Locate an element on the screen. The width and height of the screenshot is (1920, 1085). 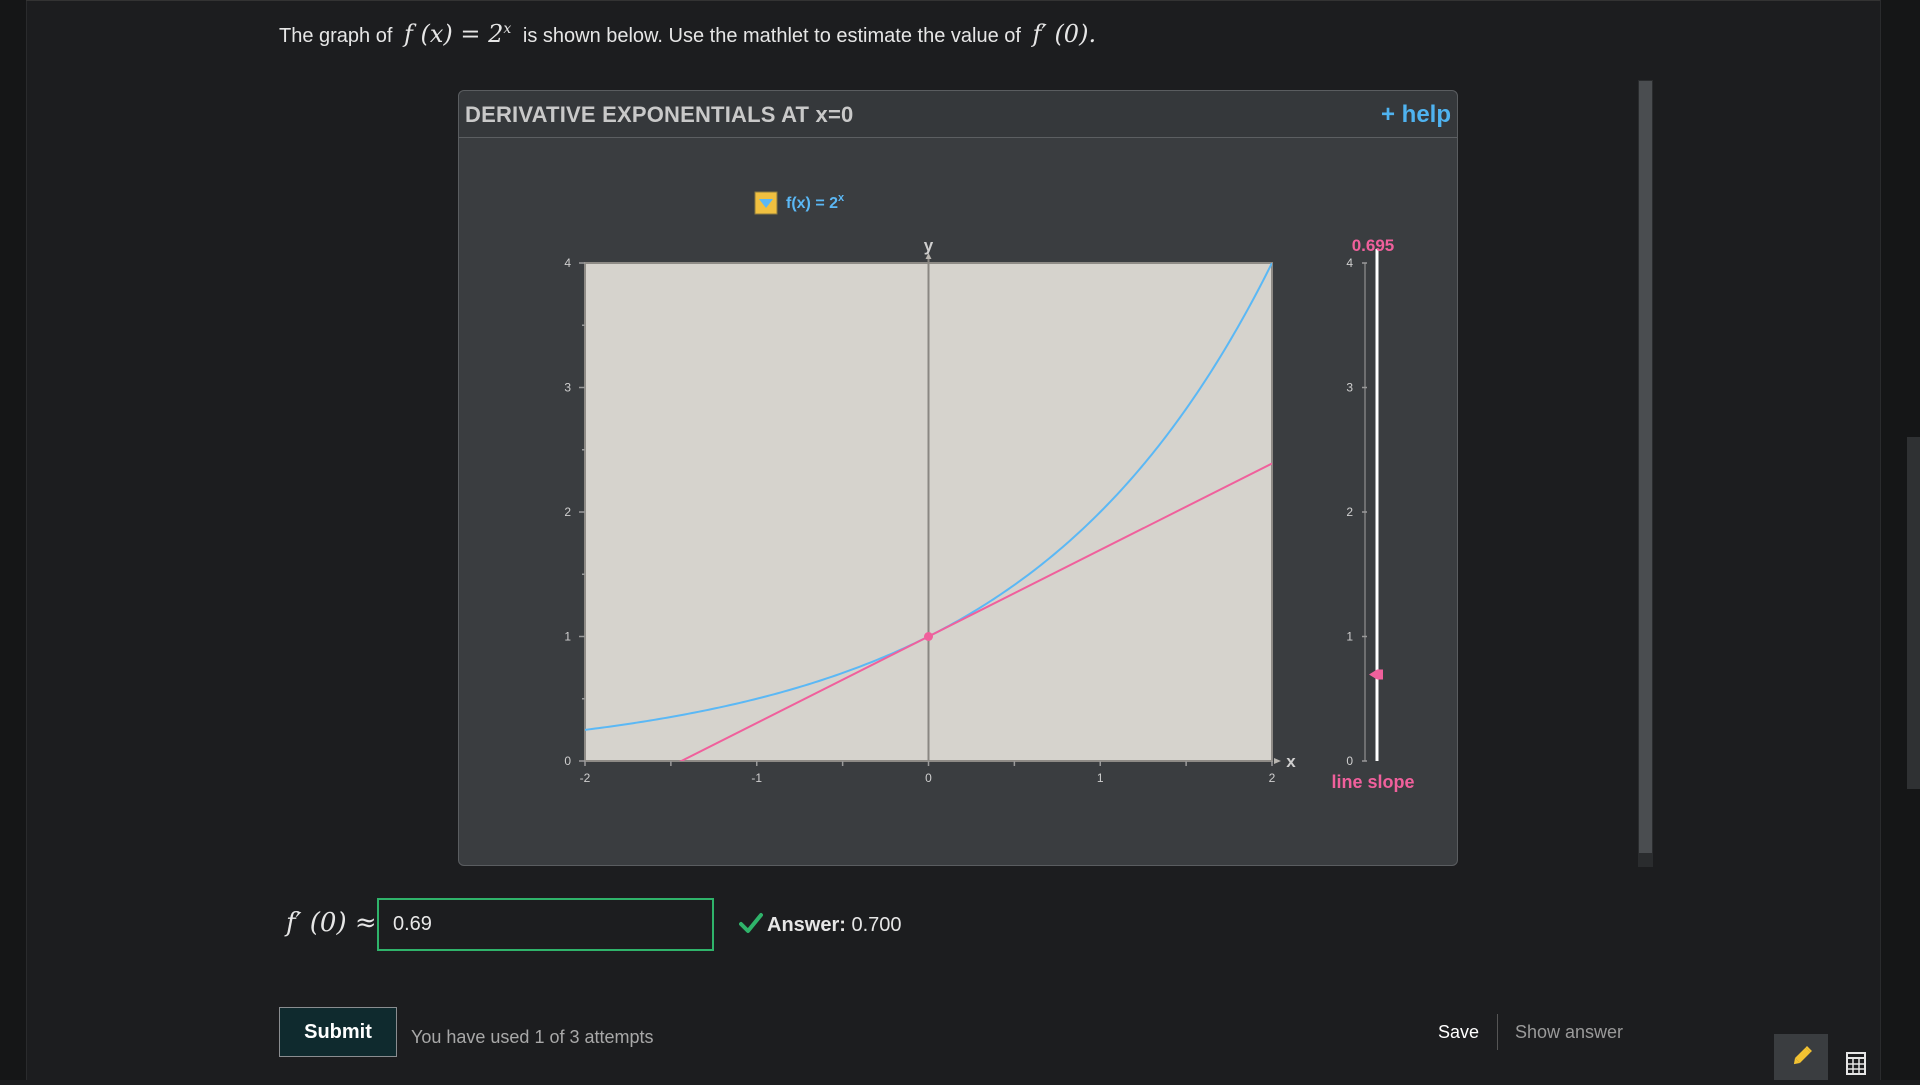
y-axis-label: y is located at coordinates (929, 245).